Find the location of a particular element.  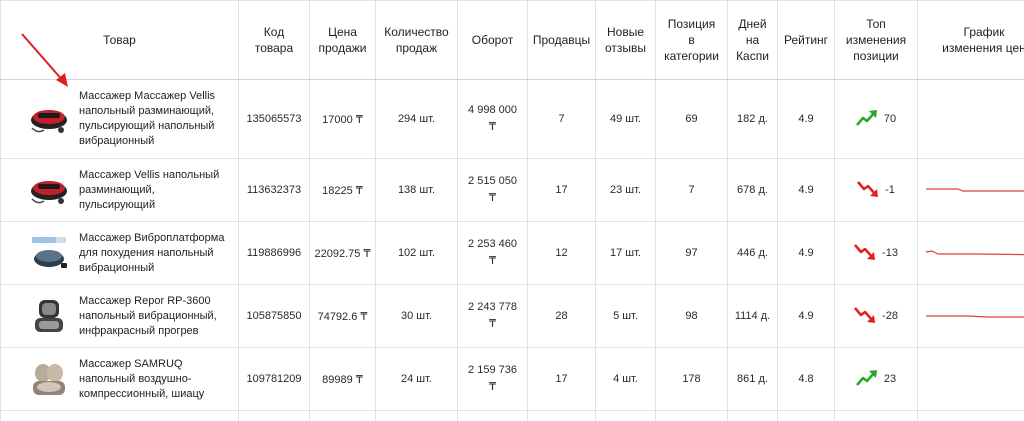

position-change: -1 is located at coordinates (876, 190).